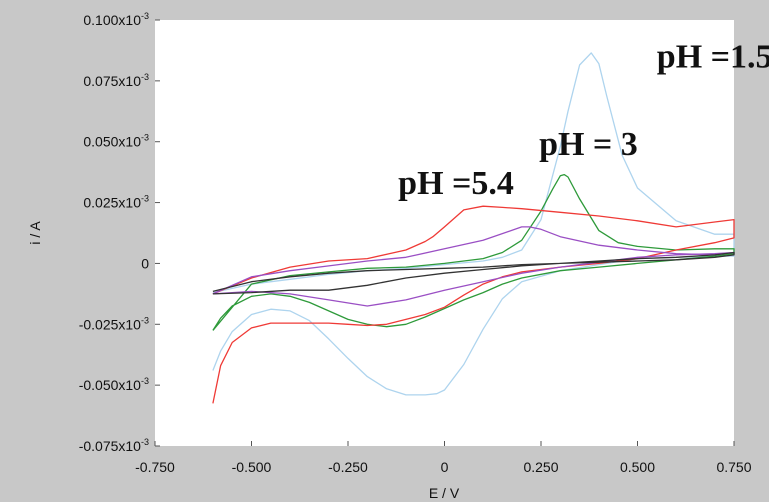 This screenshot has width=769, height=502. What do you see at coordinates (348, 467) in the screenshot?
I see `x-tick-label: -0.250` at bounding box center [348, 467].